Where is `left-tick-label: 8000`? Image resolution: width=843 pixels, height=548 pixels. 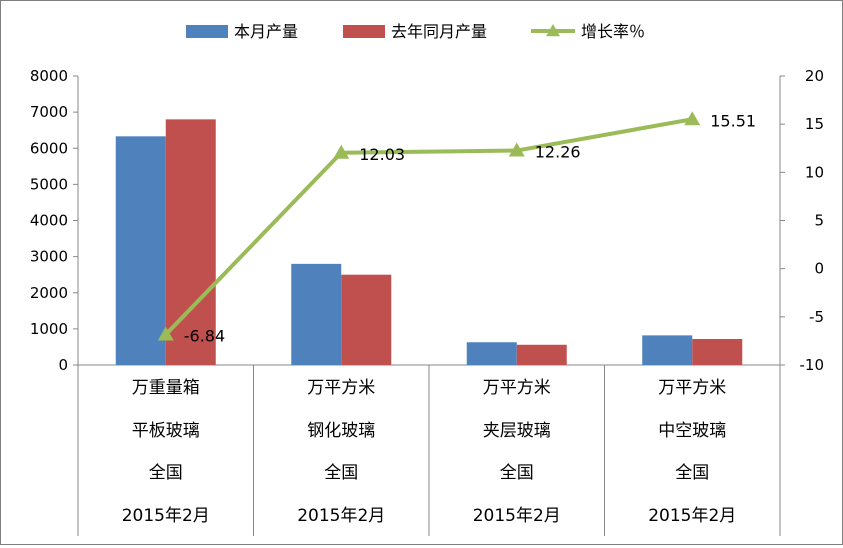
left-tick-label: 8000 is located at coordinates (49, 76).